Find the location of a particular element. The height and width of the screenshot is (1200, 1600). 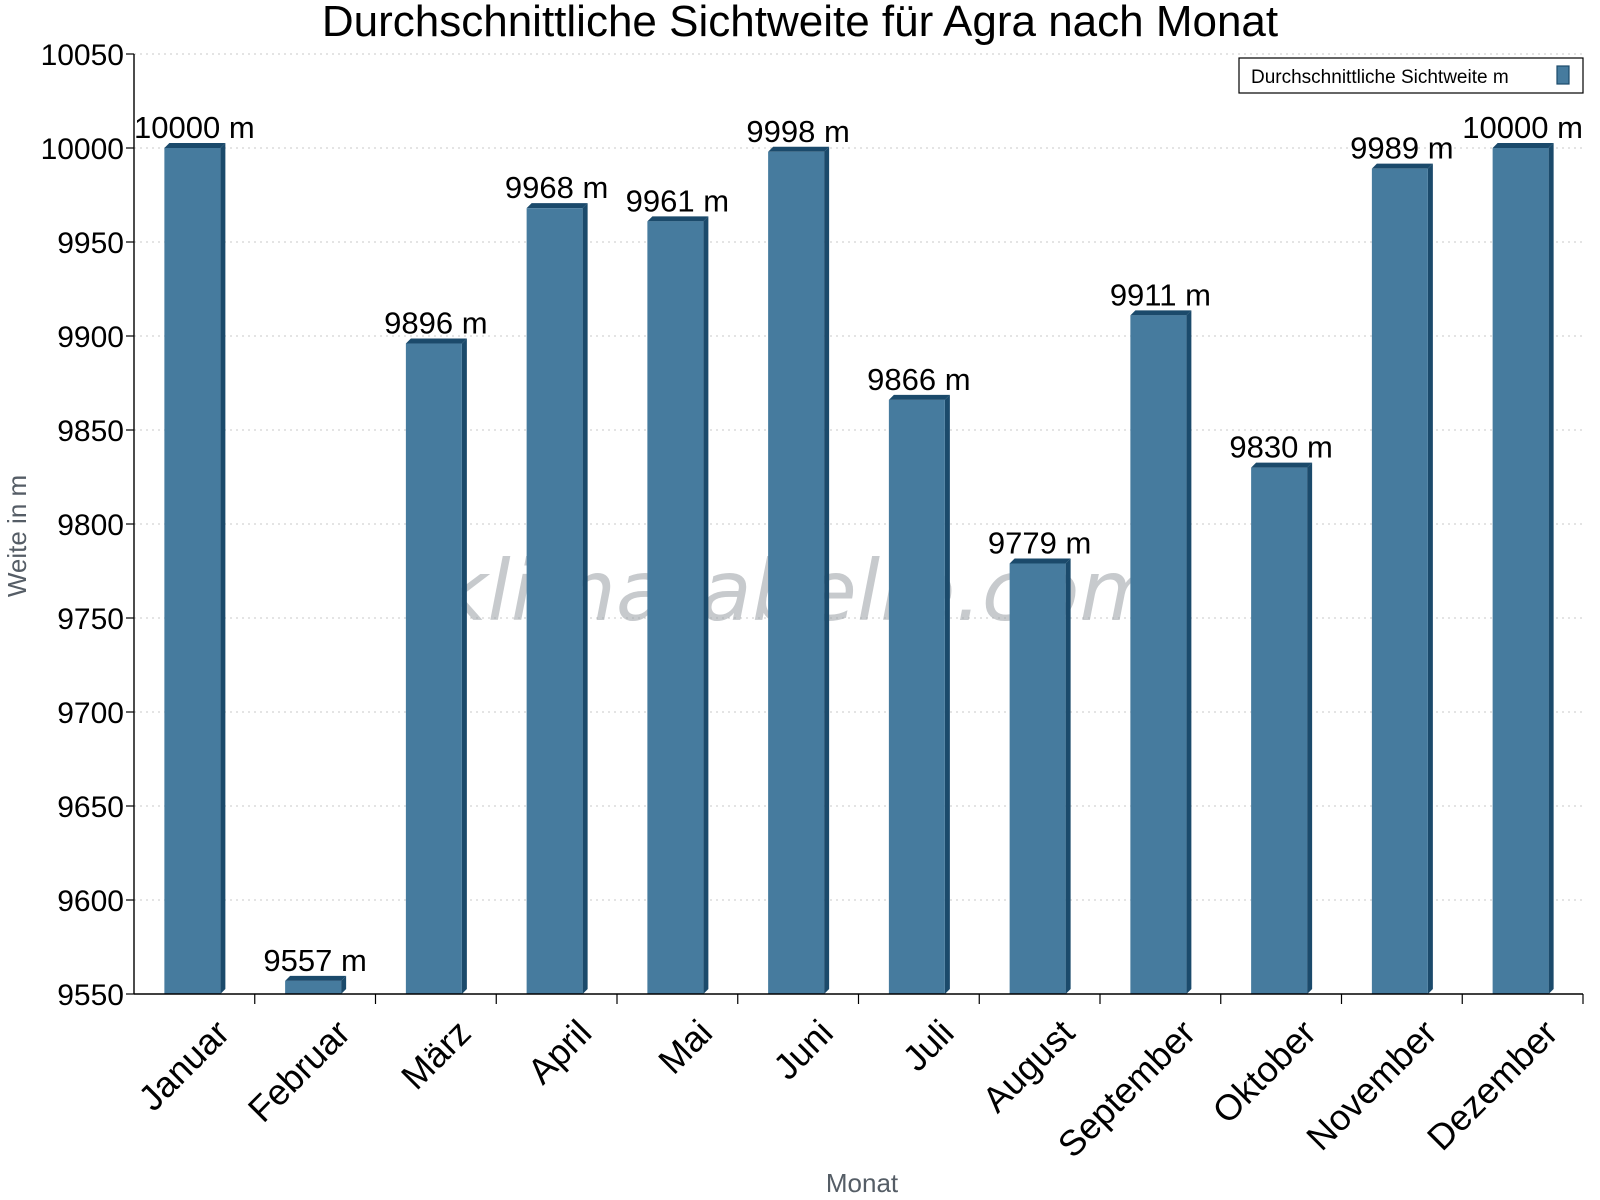

data-label: 9866 m is located at coordinates (918, 379).